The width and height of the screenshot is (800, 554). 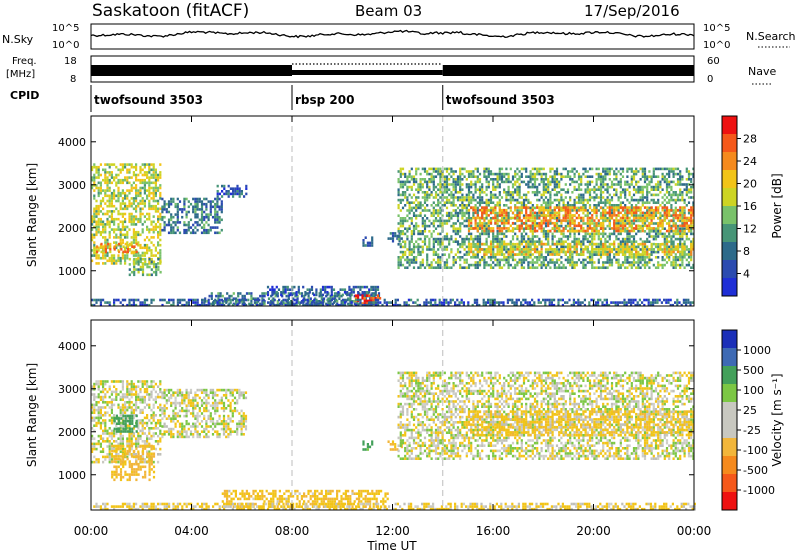 I want to click on cpid-label: CPID, so click(x=24, y=95).